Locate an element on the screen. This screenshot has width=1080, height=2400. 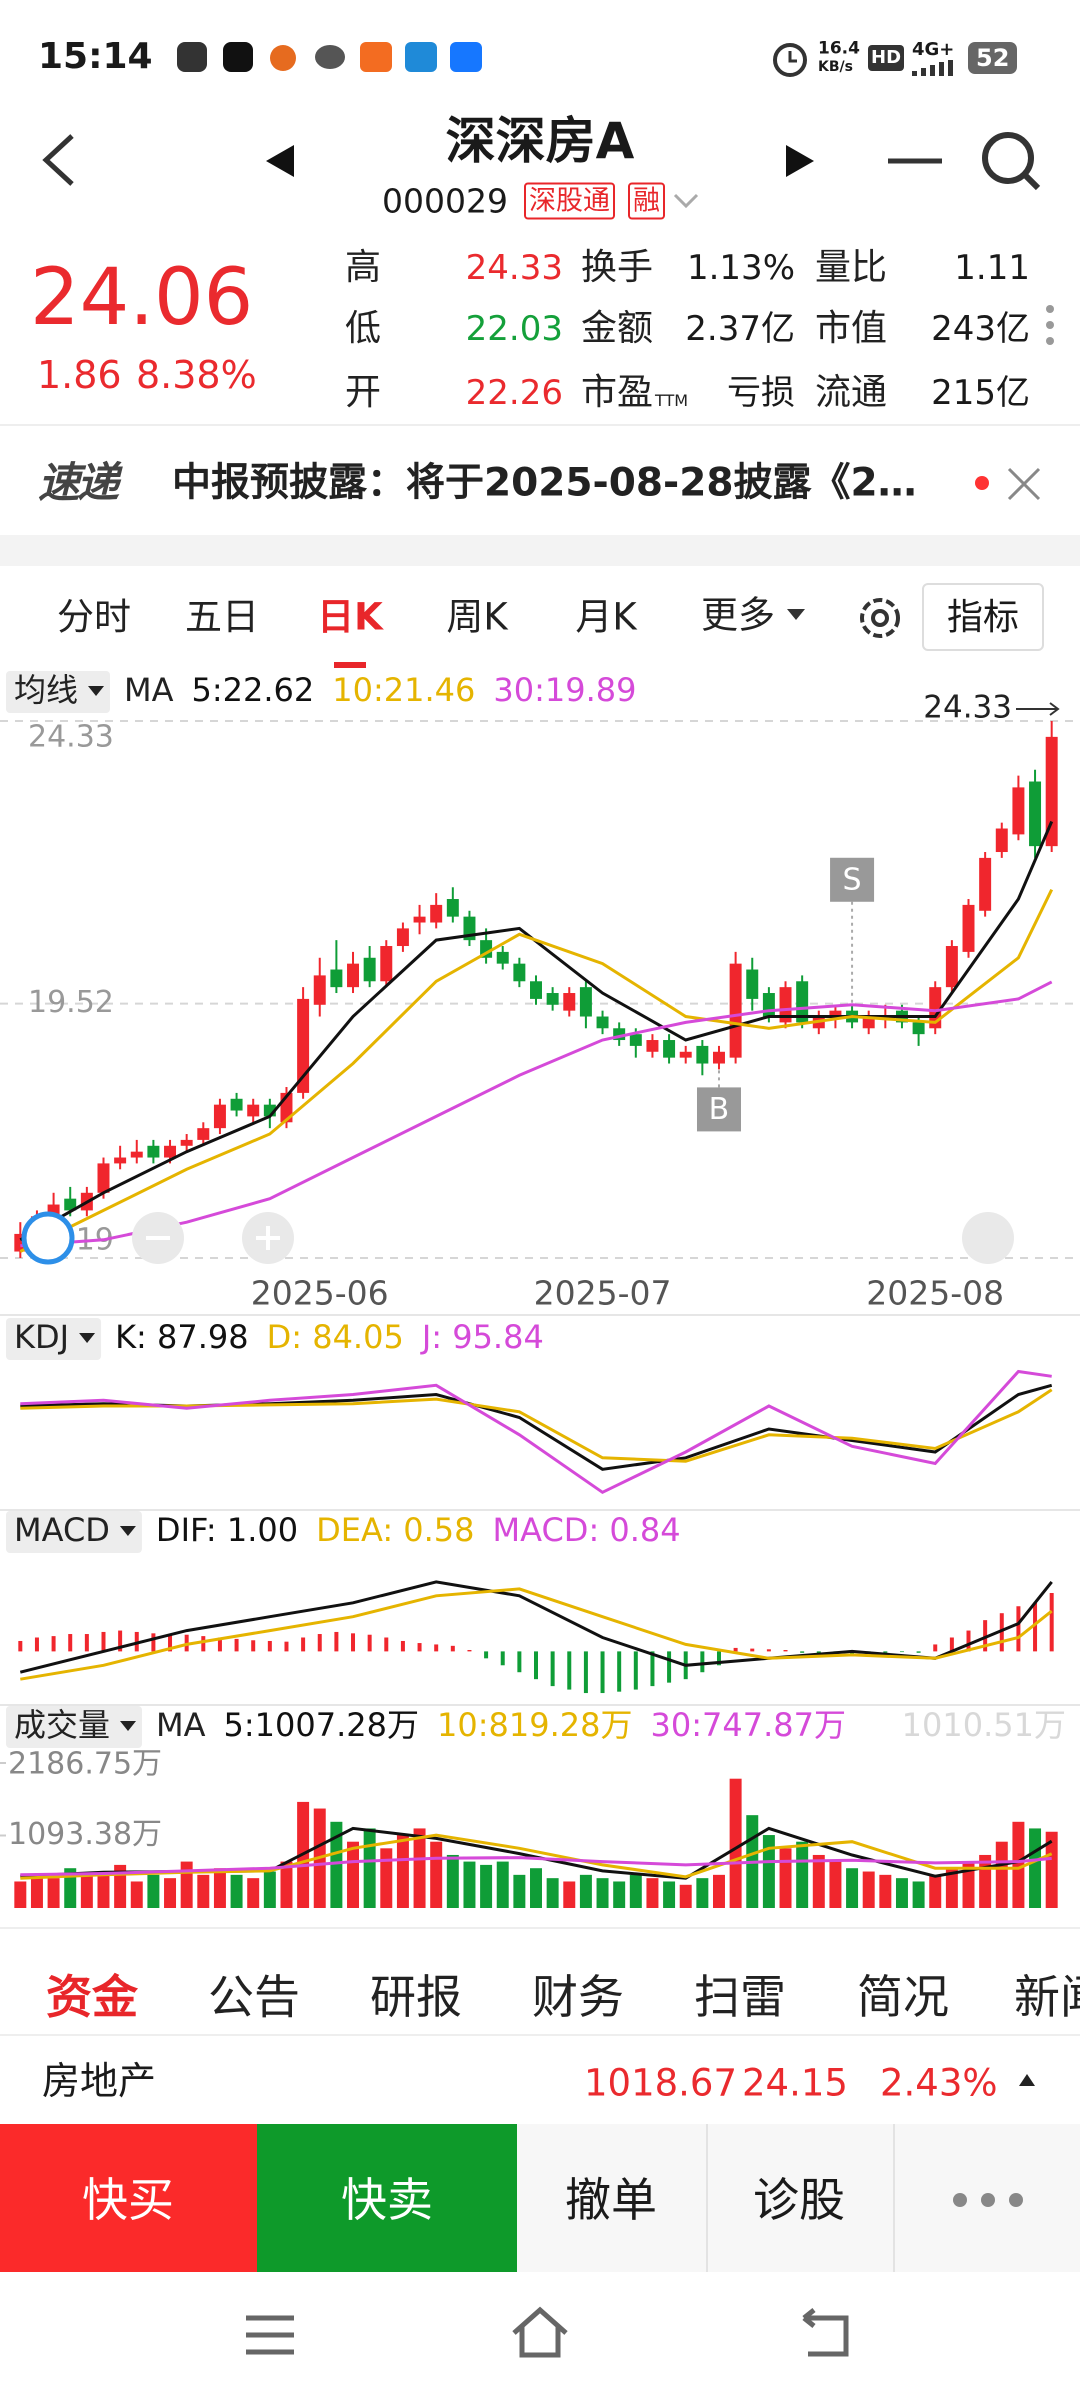
expand is located at coordinates (988, 1238).